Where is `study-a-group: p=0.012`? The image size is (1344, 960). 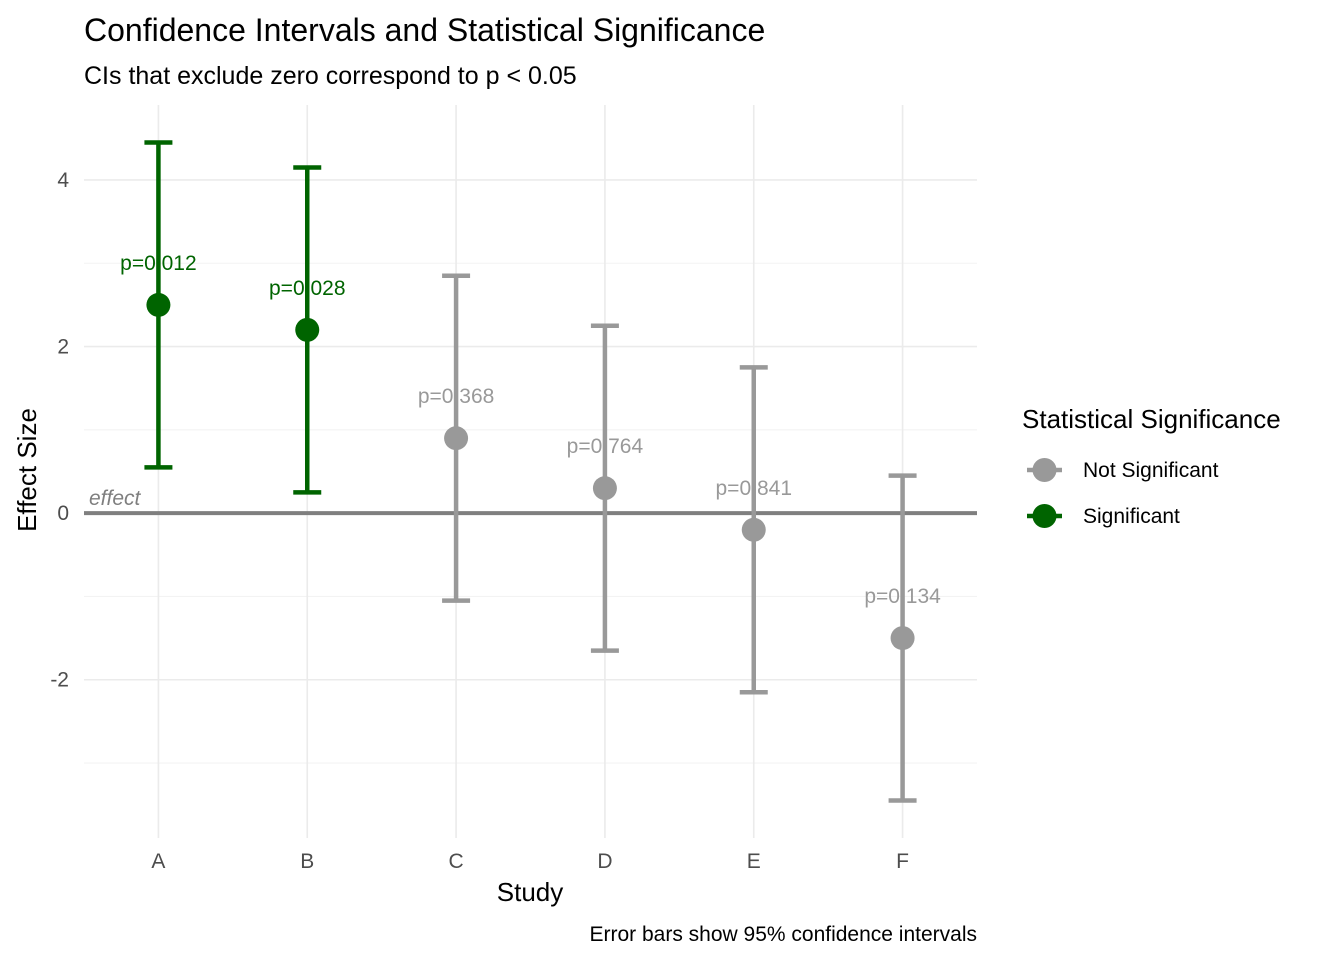 study-a-group: p=0.012 is located at coordinates (158, 305).